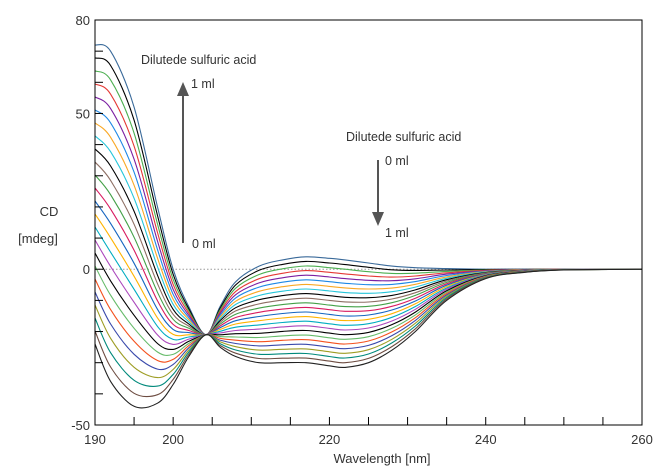  What do you see at coordinates (397, 161) in the screenshot?
I see `annotation-down-top: 0 ml` at bounding box center [397, 161].